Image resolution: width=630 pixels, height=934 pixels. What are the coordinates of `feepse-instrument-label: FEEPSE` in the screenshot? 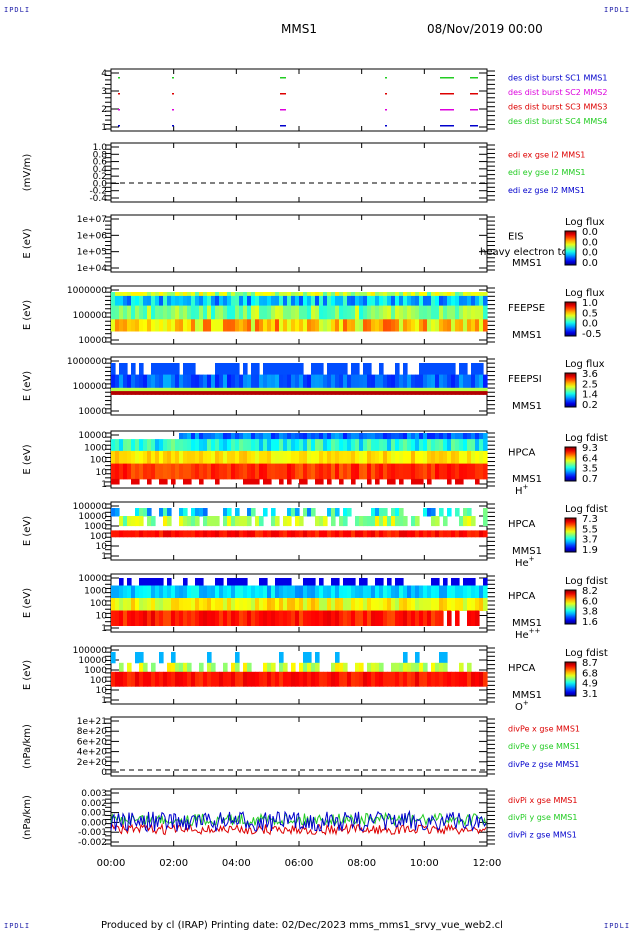 It's located at (526, 308).